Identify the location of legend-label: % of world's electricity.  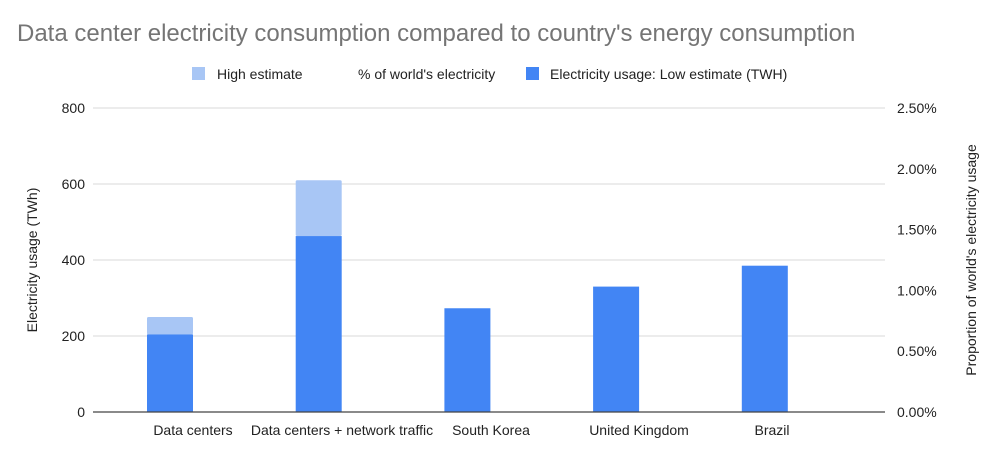
(426, 74).